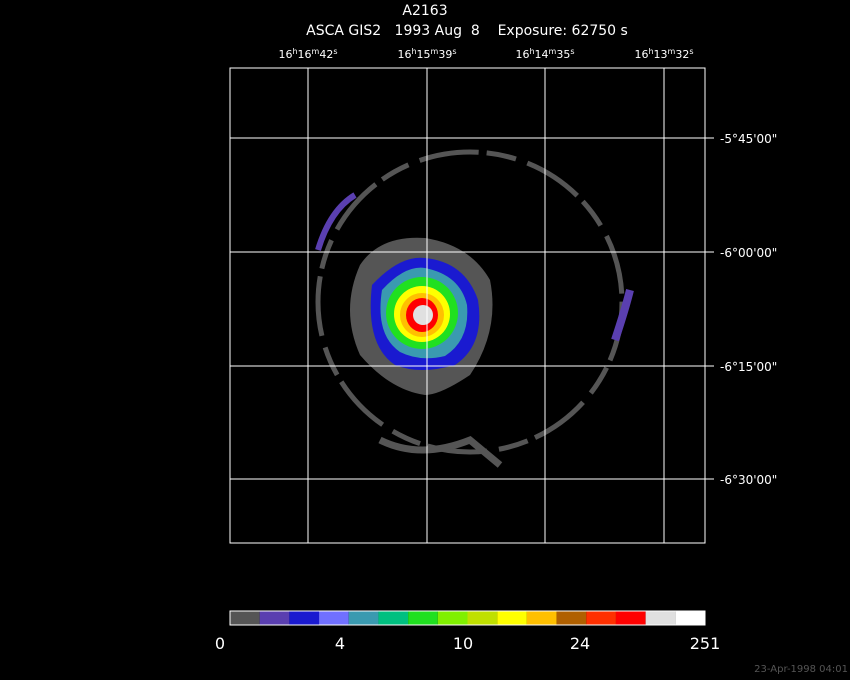  I want to click on colorbar: 0 4 10 24 251, so click(468, 631).